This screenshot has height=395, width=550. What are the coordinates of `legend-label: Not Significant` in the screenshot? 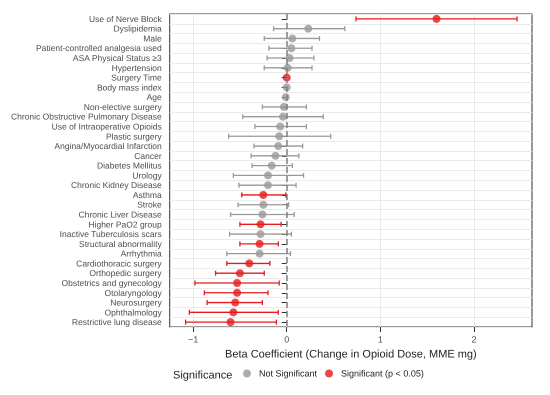 It's located at (288, 373).